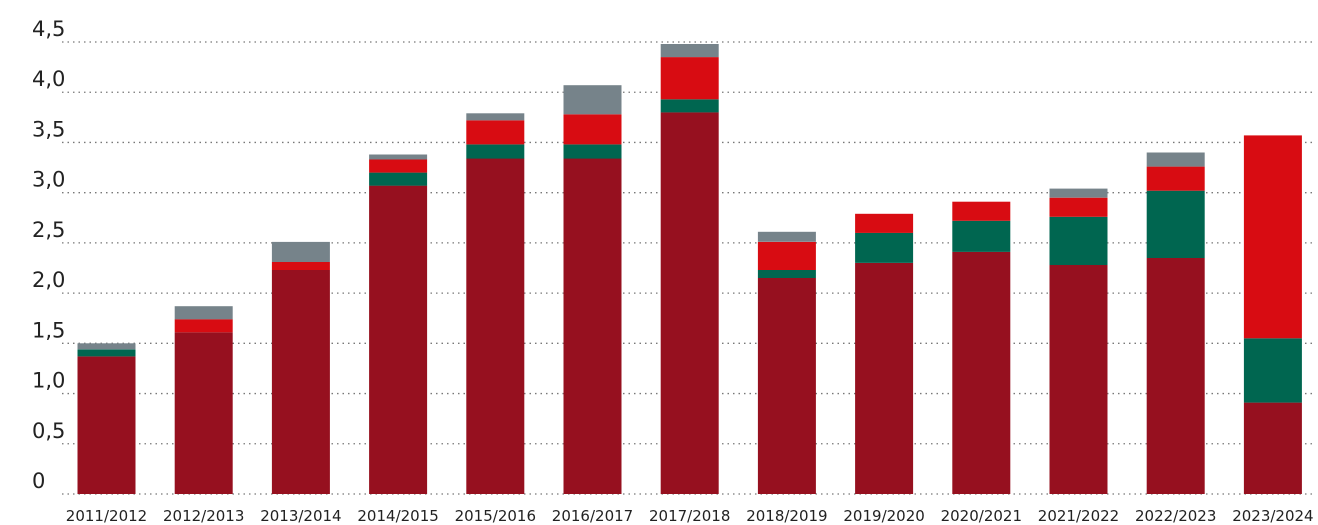 This screenshot has width=1318, height=525. What do you see at coordinates (1175, 516) in the screenshot?
I see `x-tick-label: 2022/2023` at bounding box center [1175, 516].